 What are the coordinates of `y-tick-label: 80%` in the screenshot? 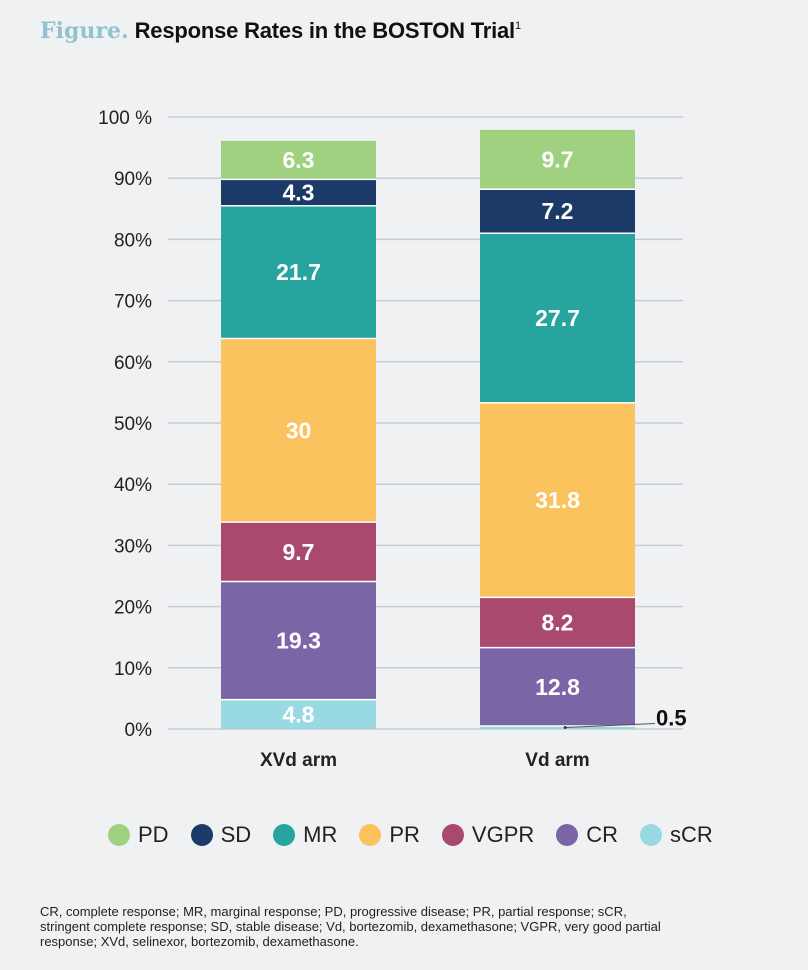 It's located at (133, 240).